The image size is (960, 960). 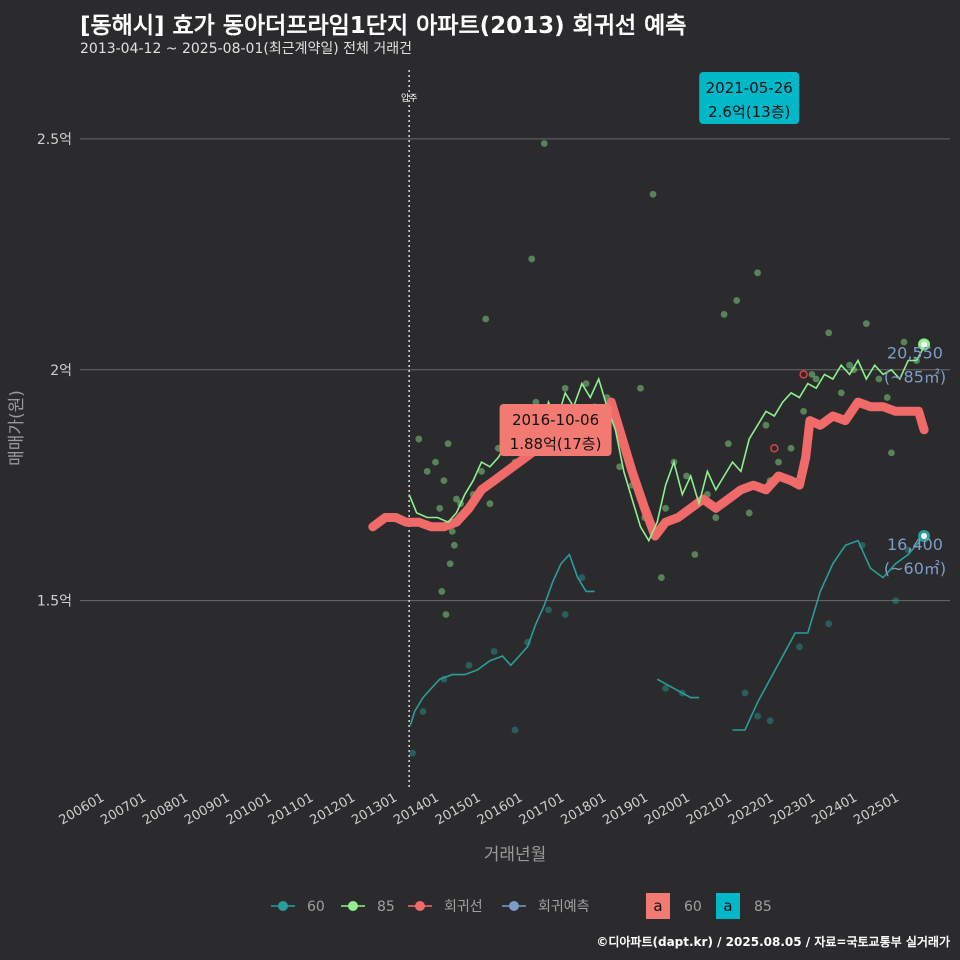 What do you see at coordinates (556, 444) in the screenshot?
I see `annotation-price: 1.88억(17층)` at bounding box center [556, 444].